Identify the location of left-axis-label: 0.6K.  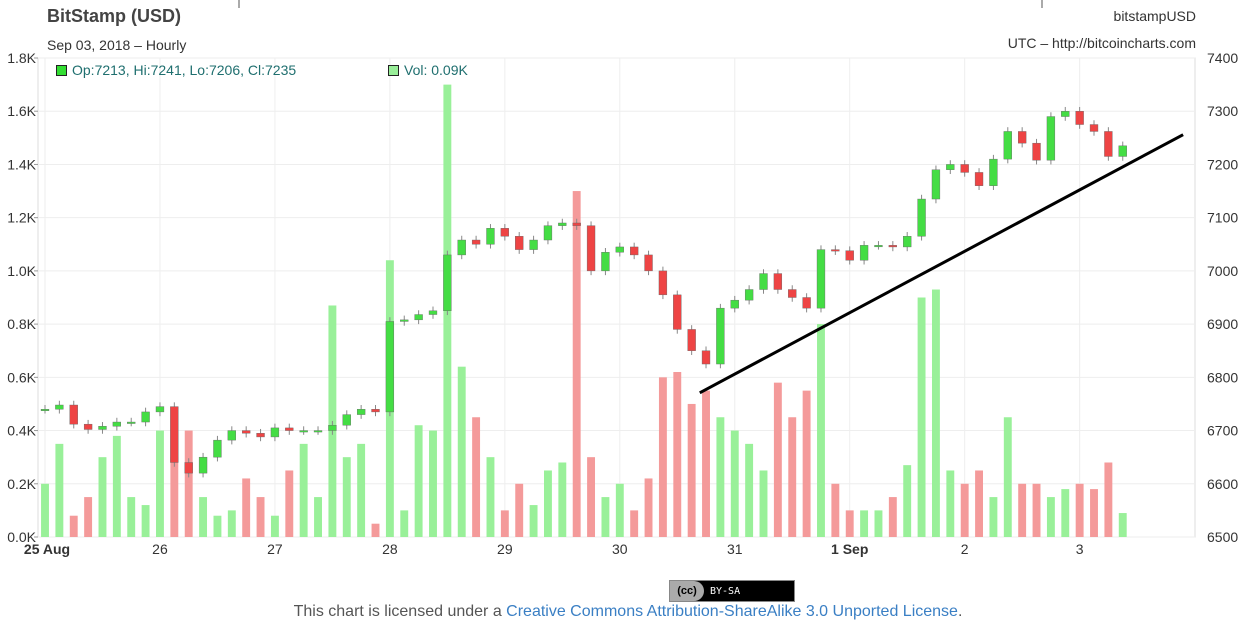
(21, 377).